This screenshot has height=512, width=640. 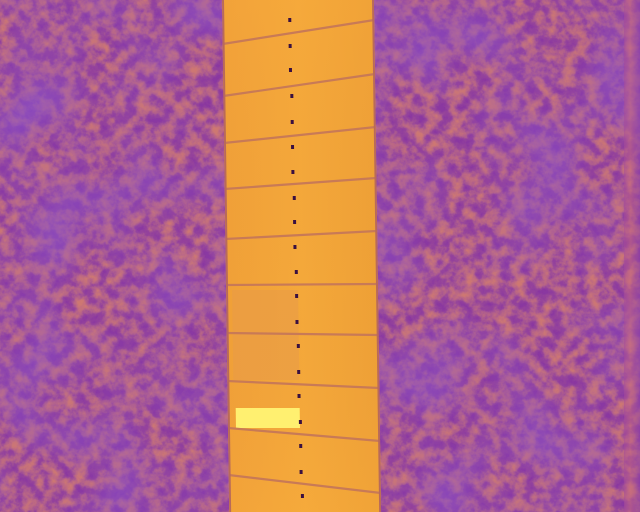 What do you see at coordinates (632, 256) in the screenshot?
I see `adjacent-panel-edge` at bounding box center [632, 256].